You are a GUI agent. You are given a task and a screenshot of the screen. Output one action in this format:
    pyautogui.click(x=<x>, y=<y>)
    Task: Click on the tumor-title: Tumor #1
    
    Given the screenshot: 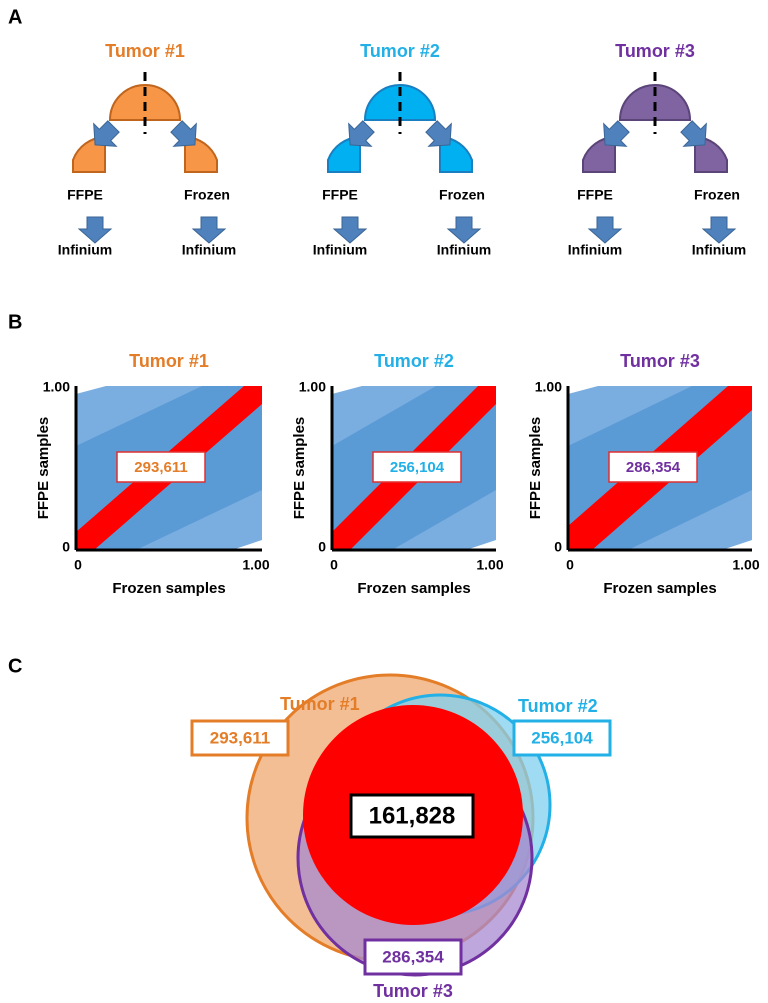 What is the action you would take?
    pyautogui.click(x=145, y=51)
    